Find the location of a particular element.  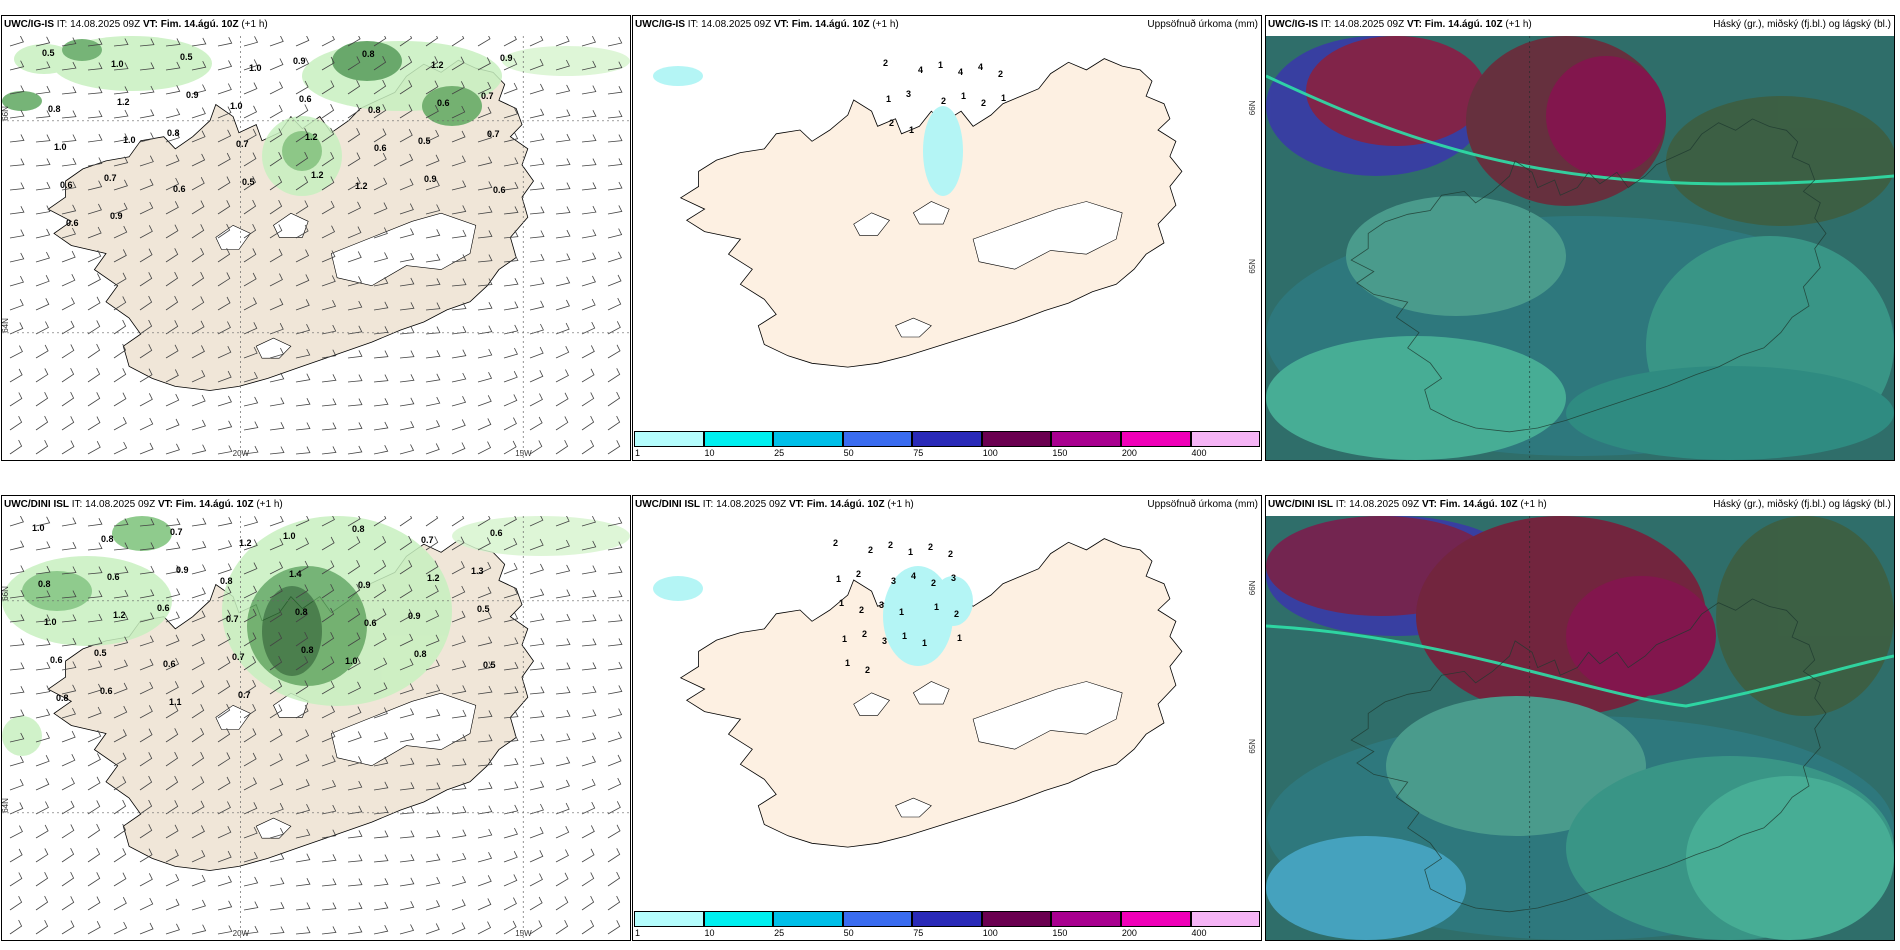

precip-value: 1.0 is located at coordinates (60, 147).